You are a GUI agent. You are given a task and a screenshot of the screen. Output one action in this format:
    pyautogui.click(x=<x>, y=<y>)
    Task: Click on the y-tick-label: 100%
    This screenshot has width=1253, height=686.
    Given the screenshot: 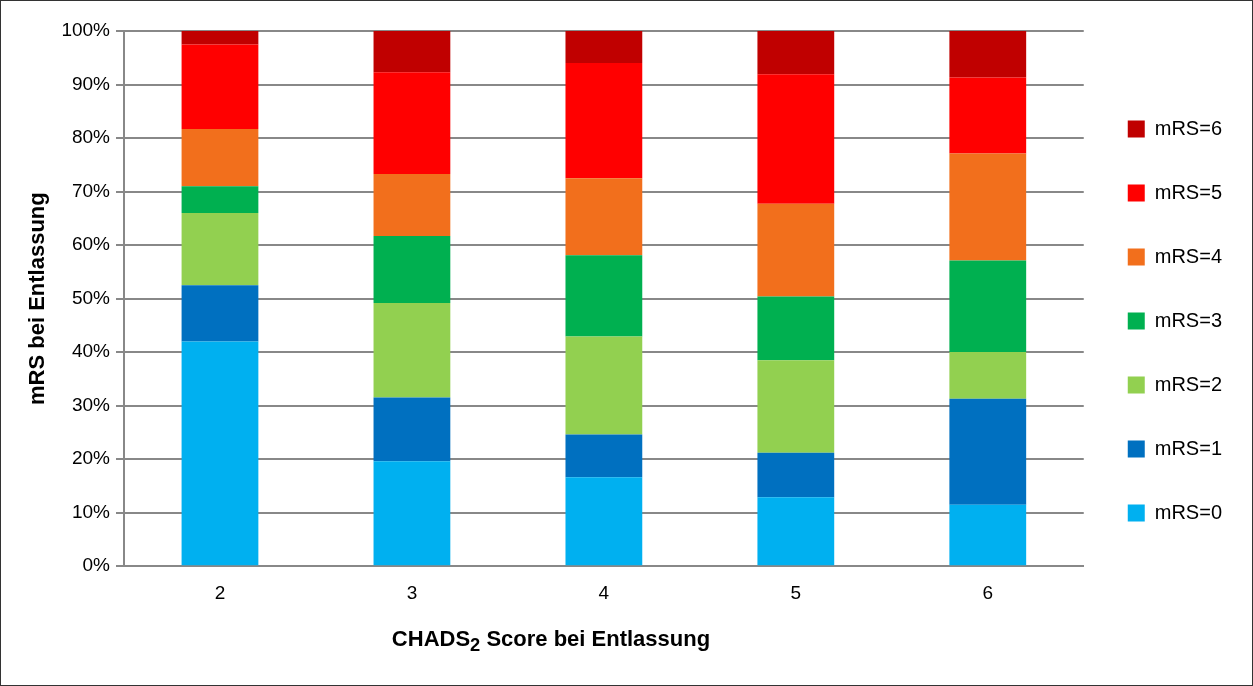 What is the action you would take?
    pyautogui.click(x=86, y=30)
    